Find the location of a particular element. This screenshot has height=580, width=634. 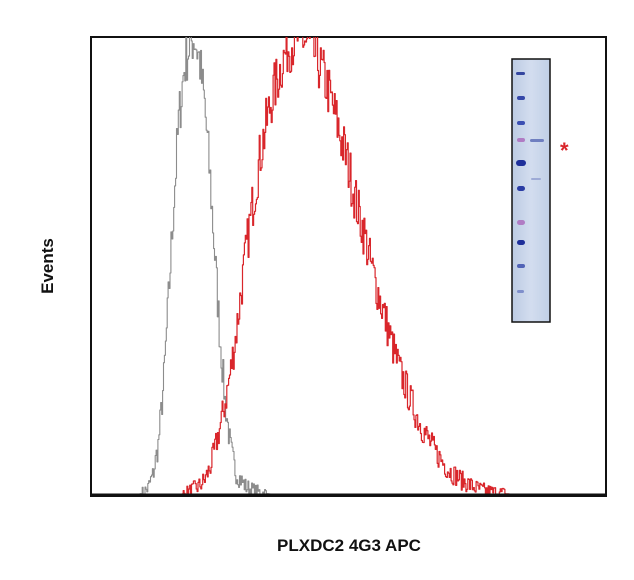

blot-sample-lane is located at coordinates (537, 159).